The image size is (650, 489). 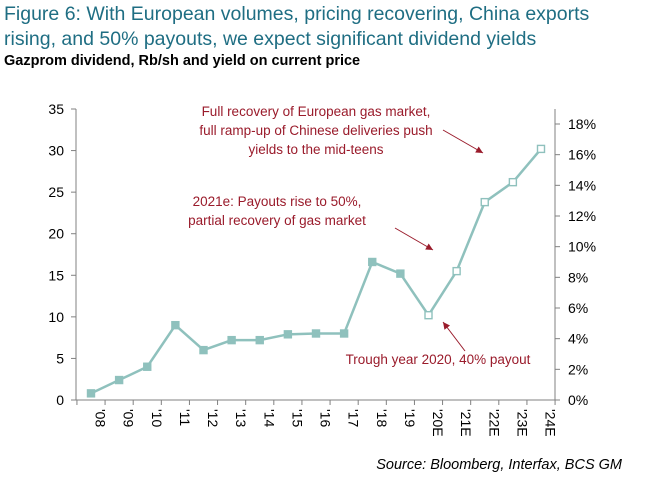 I want to click on data-point-22E, so click(x=484, y=202).